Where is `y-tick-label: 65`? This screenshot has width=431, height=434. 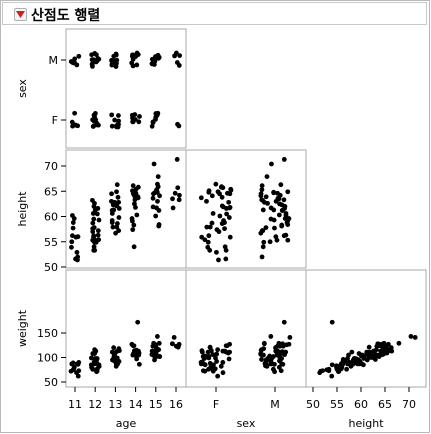 y-tick-label: 65 is located at coordinates (51, 191).